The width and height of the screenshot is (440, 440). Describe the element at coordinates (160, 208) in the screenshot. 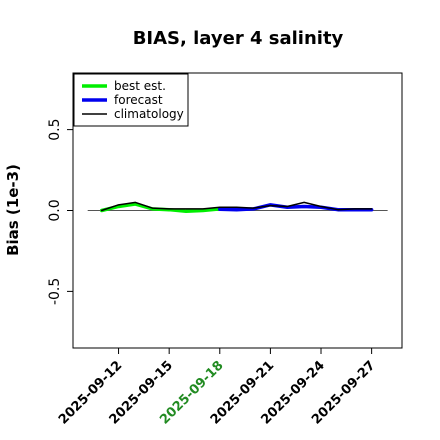

I see `series-line-best-est` at that location.